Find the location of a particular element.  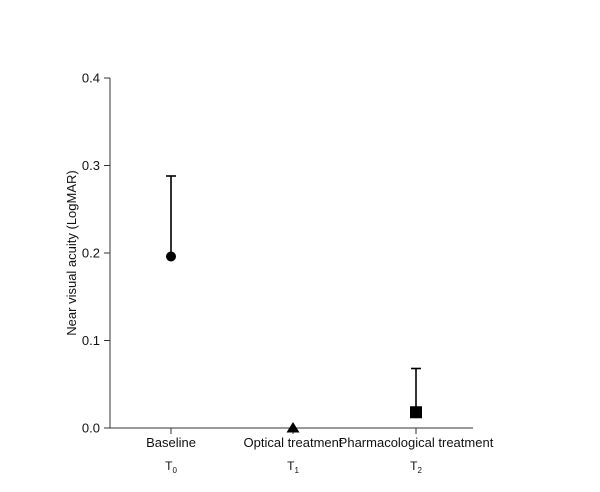

y-tick-label: 0.2 is located at coordinates (91, 253).